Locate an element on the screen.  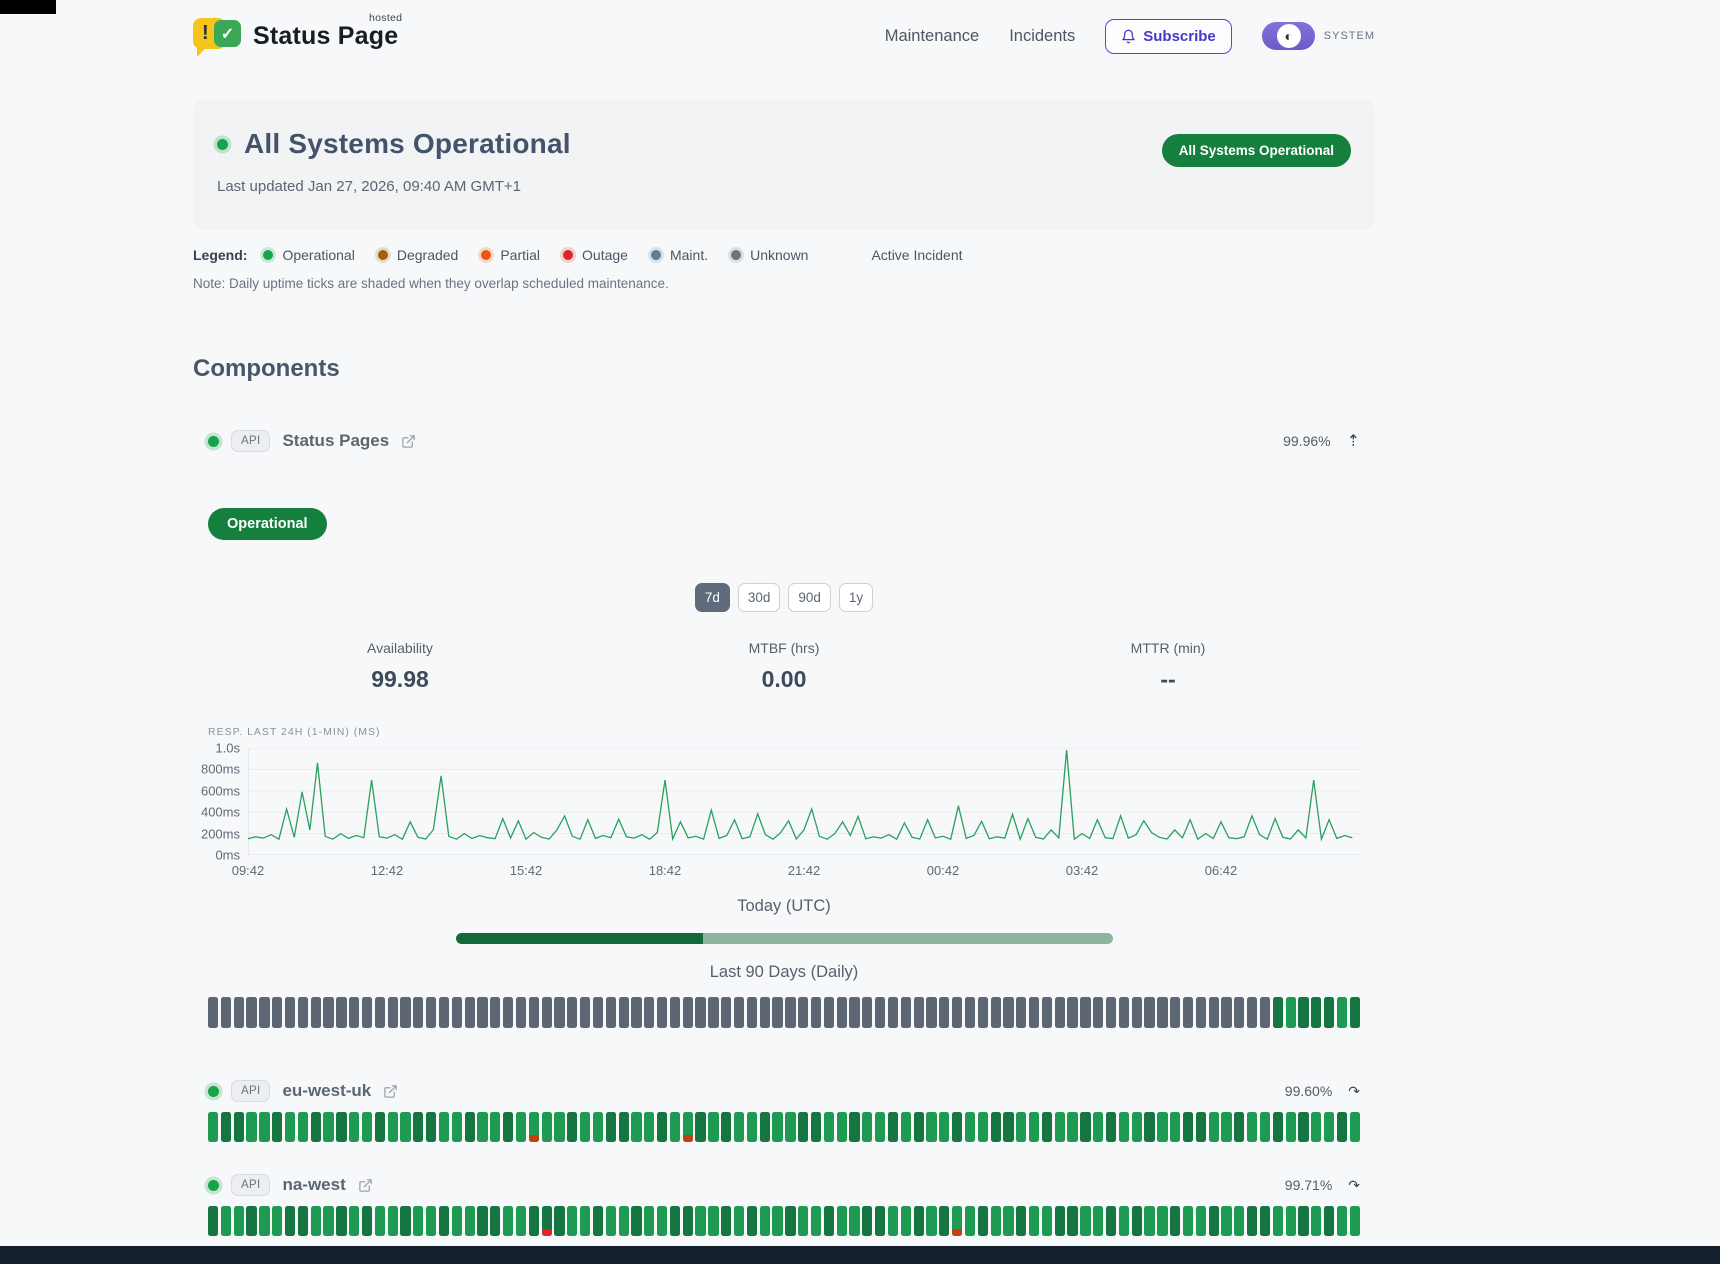
theme-toggle: ◐ is located at coordinates (1288, 36).